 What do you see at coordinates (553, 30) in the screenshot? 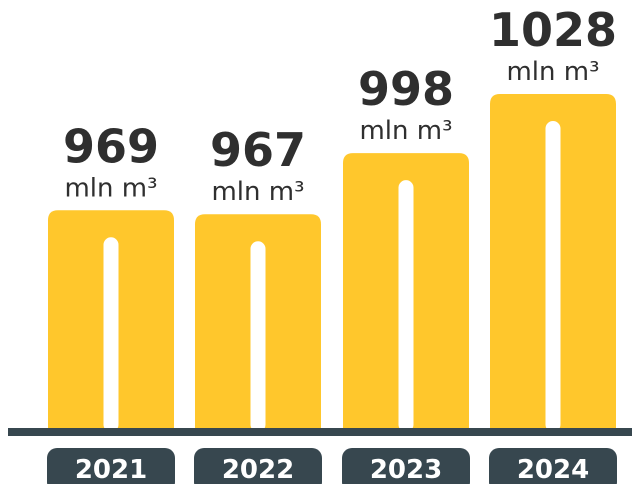
I see `value-label: 1028` at bounding box center [553, 30].